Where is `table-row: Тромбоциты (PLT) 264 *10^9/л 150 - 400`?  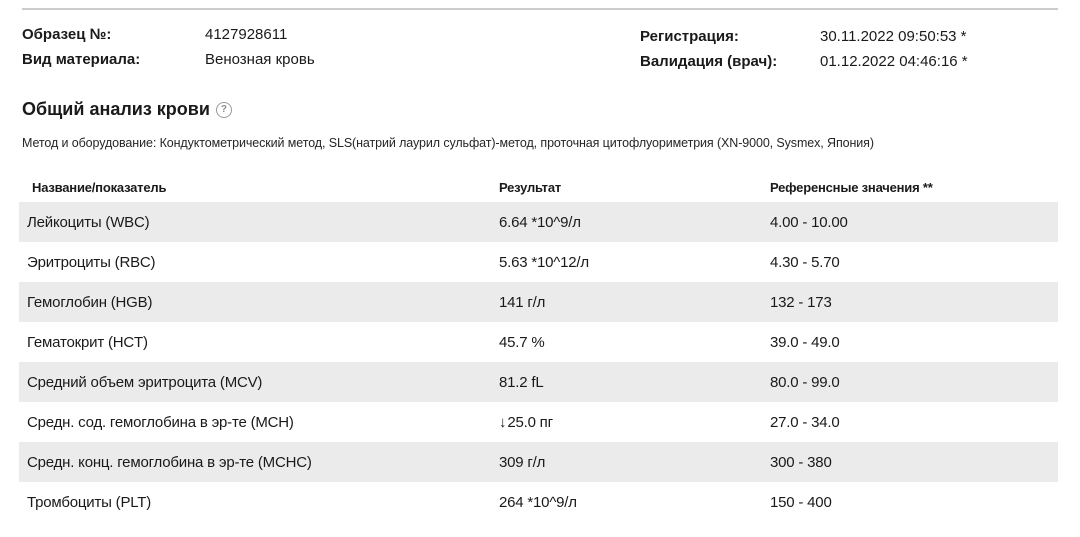
table-row: Тромбоциты (PLT) 264 *10^9/л 150 - 400 is located at coordinates (538, 502).